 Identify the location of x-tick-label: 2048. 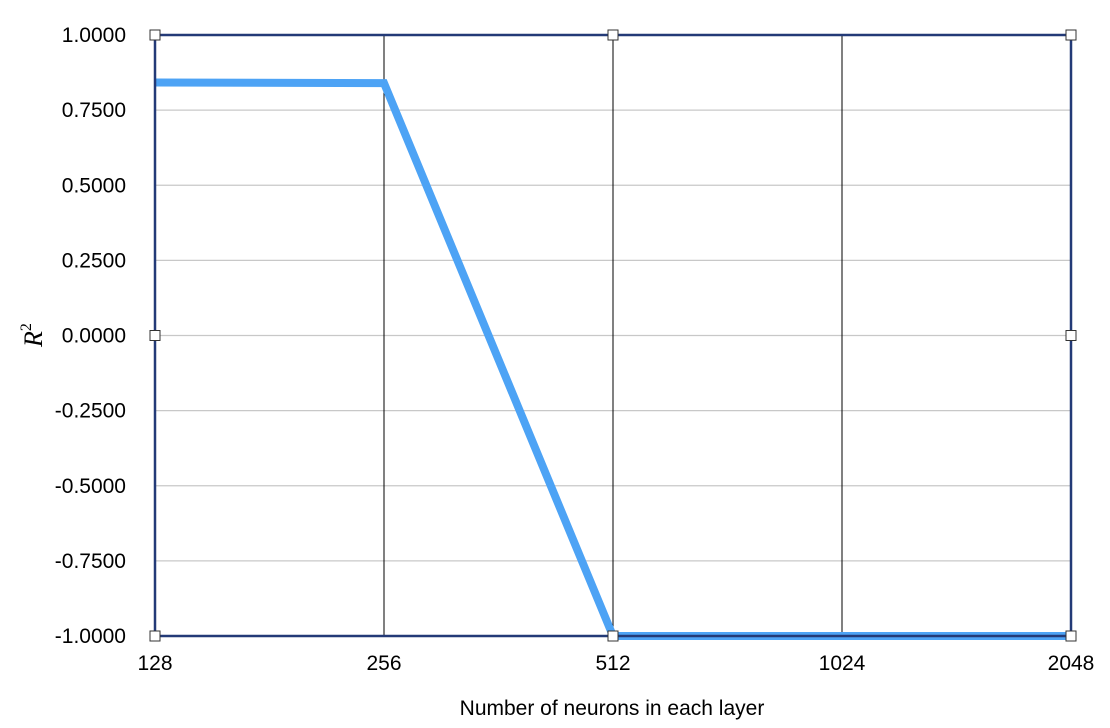
(1071, 663).